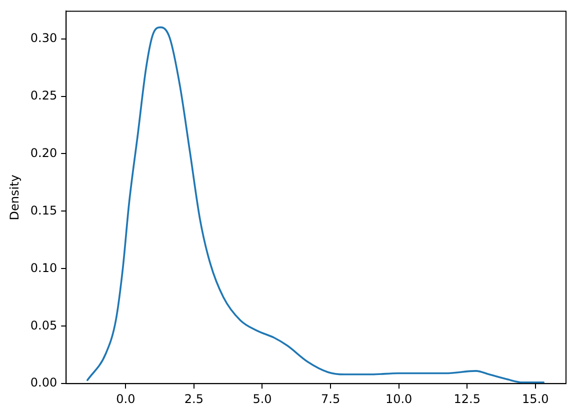 The height and width of the screenshot is (413, 576). I want to click on y-tick-label: 0.15, so click(44, 210).